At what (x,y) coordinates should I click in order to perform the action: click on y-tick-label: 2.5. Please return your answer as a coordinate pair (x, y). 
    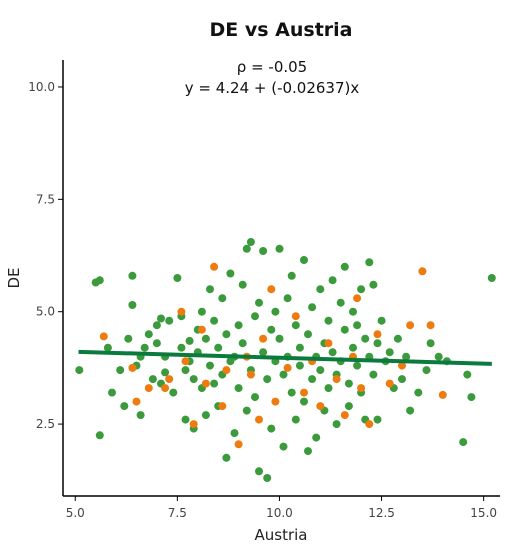
    Looking at the image, I should click on (45, 424).